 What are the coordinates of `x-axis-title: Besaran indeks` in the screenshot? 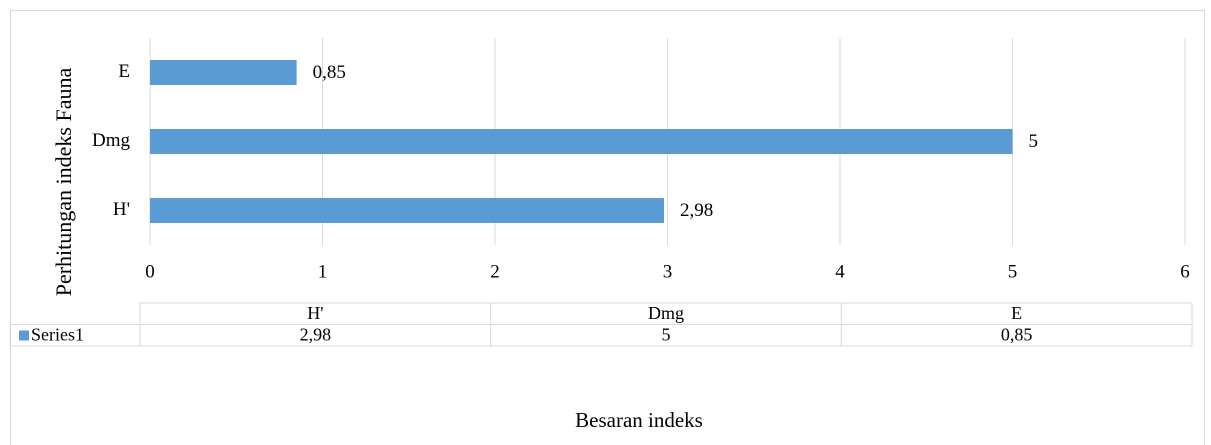 It's located at (639, 420).